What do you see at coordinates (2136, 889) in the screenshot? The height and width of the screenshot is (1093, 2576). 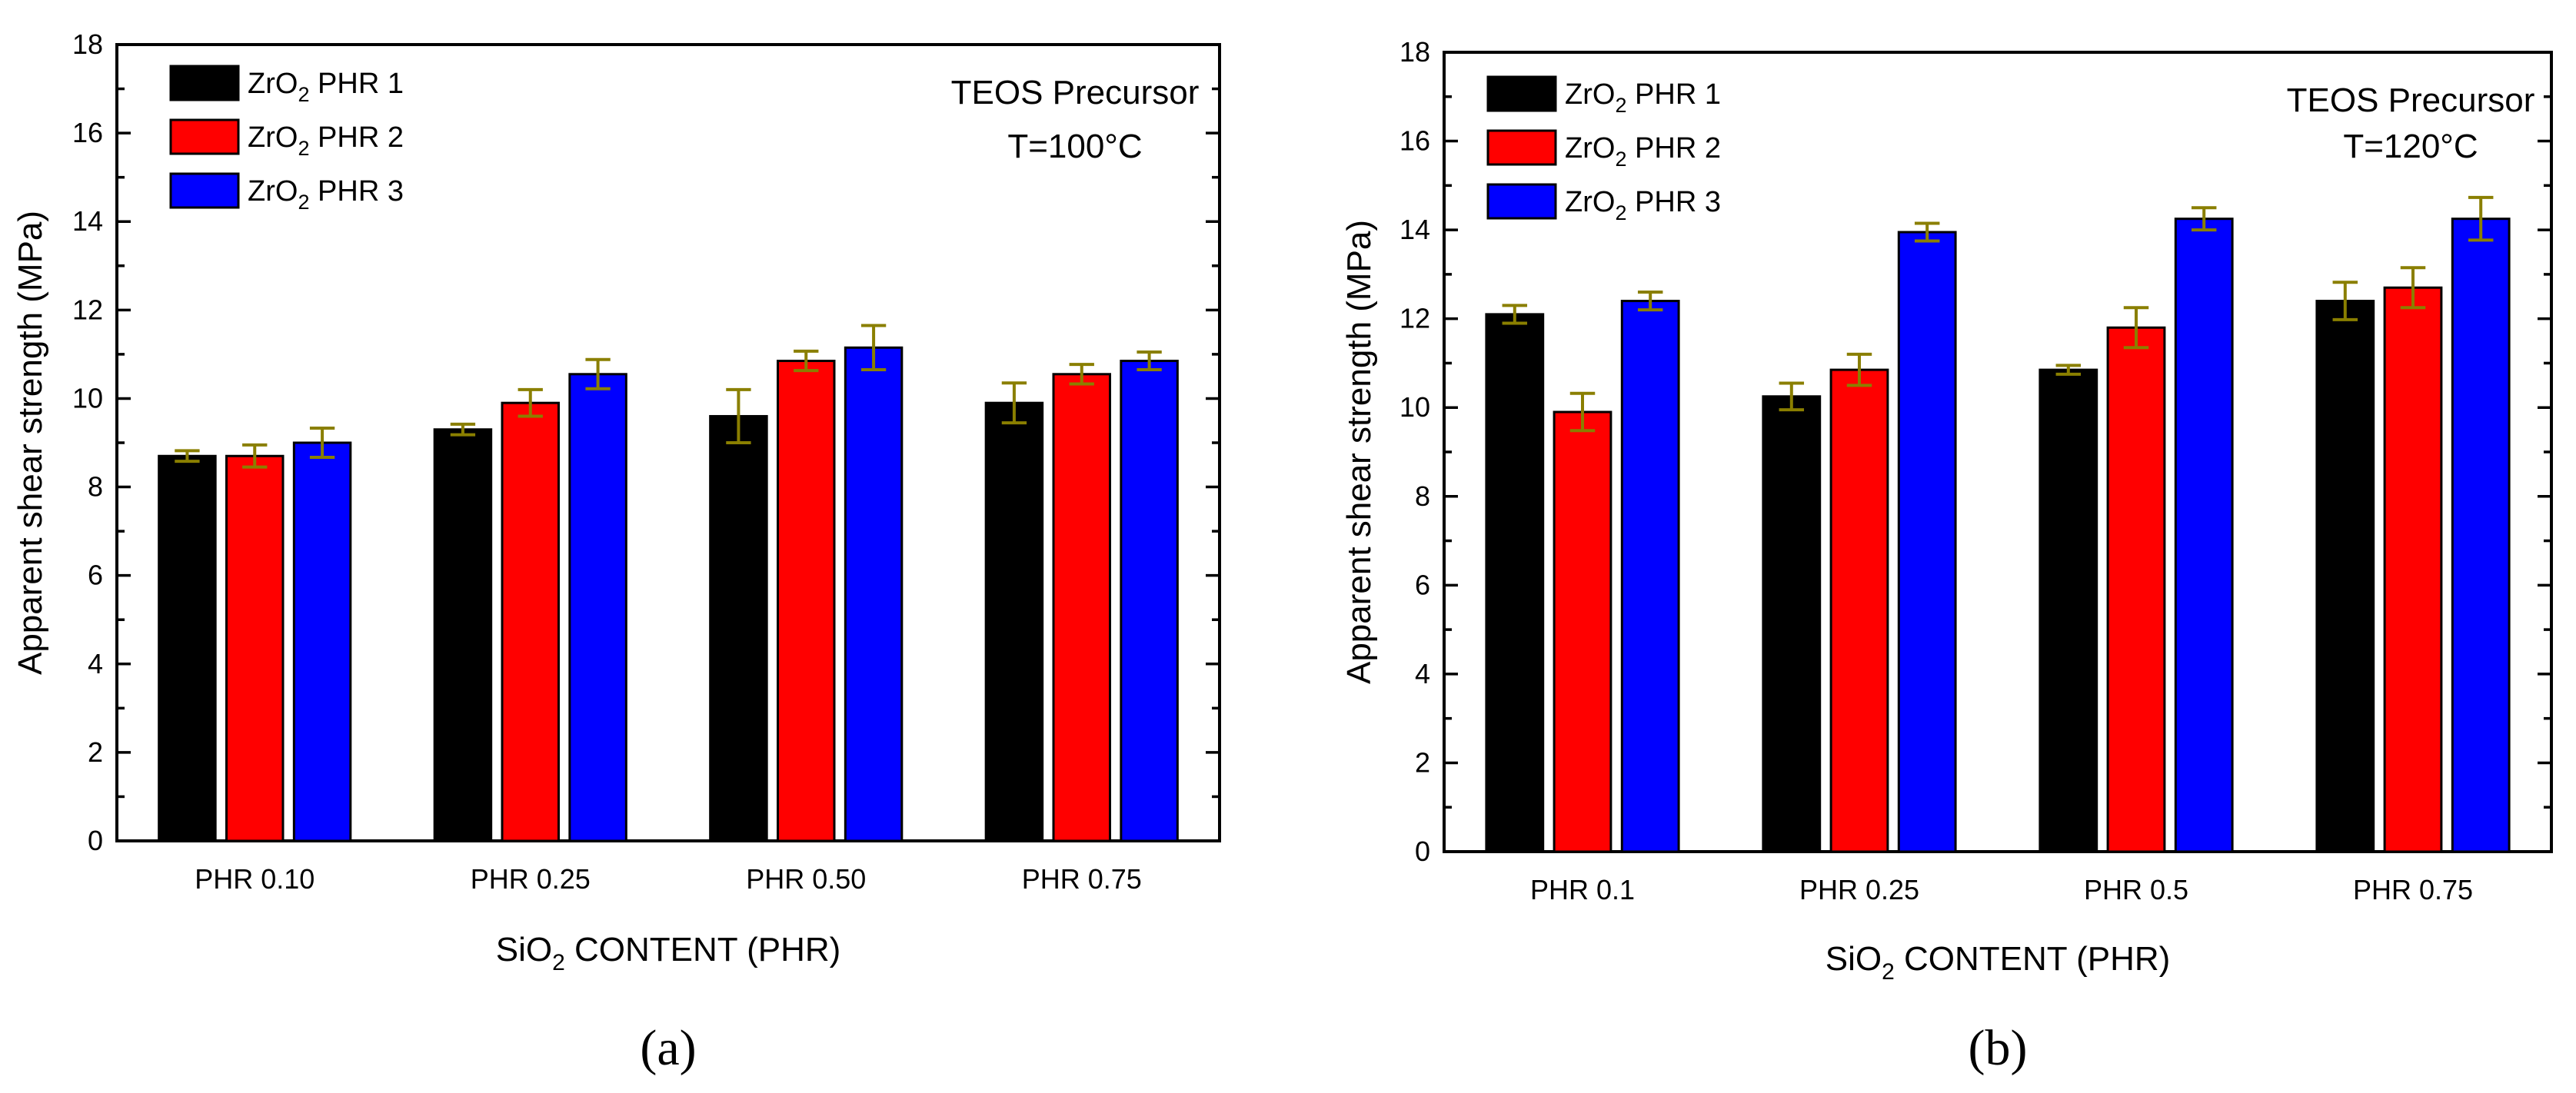 I see `x-tick-label: PHR 0.5` at bounding box center [2136, 889].